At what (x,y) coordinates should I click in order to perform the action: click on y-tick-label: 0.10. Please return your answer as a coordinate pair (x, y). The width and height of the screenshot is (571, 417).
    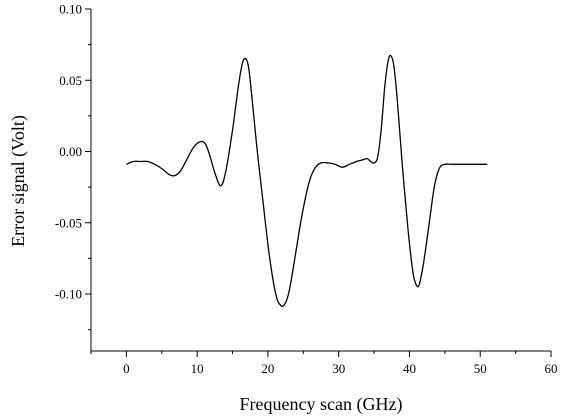
    Looking at the image, I should click on (70, 9).